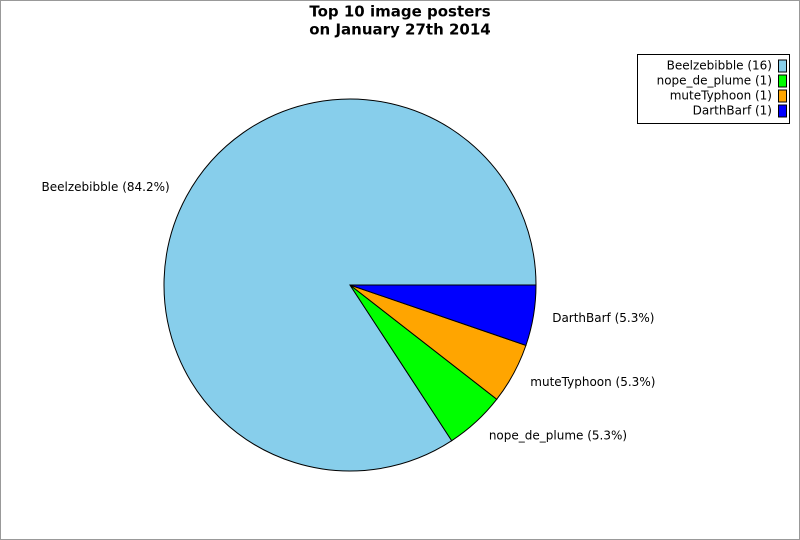 The image size is (800, 540). What do you see at coordinates (721, 96) in the screenshot?
I see `legend-label: muteTyphoon (1)` at bounding box center [721, 96].